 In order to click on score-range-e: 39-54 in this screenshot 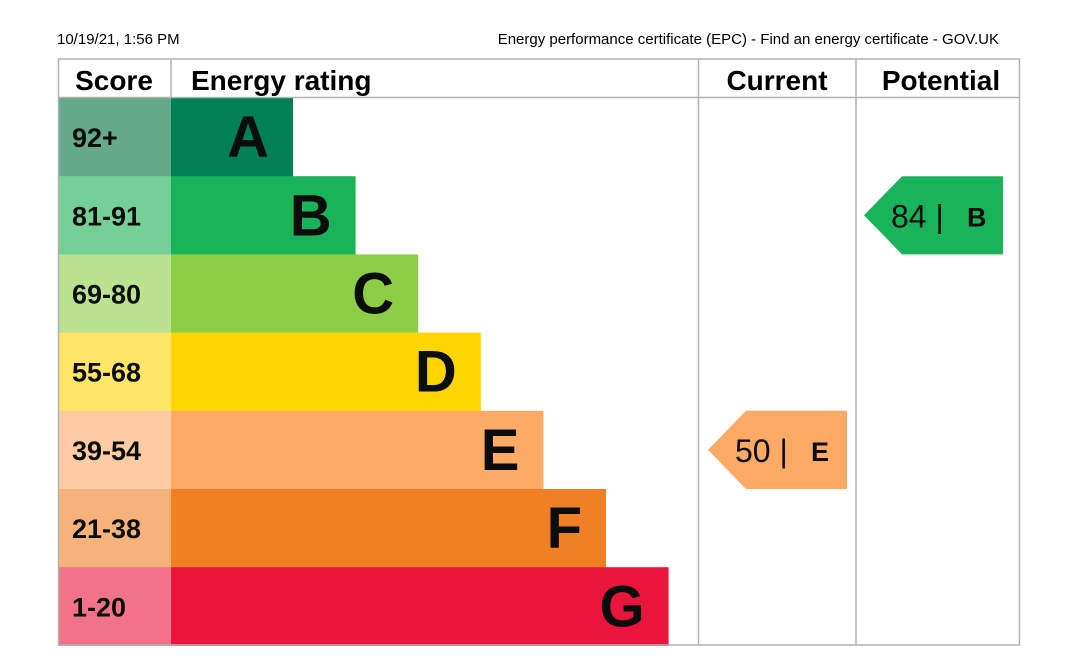, I will do `click(106, 451)`.